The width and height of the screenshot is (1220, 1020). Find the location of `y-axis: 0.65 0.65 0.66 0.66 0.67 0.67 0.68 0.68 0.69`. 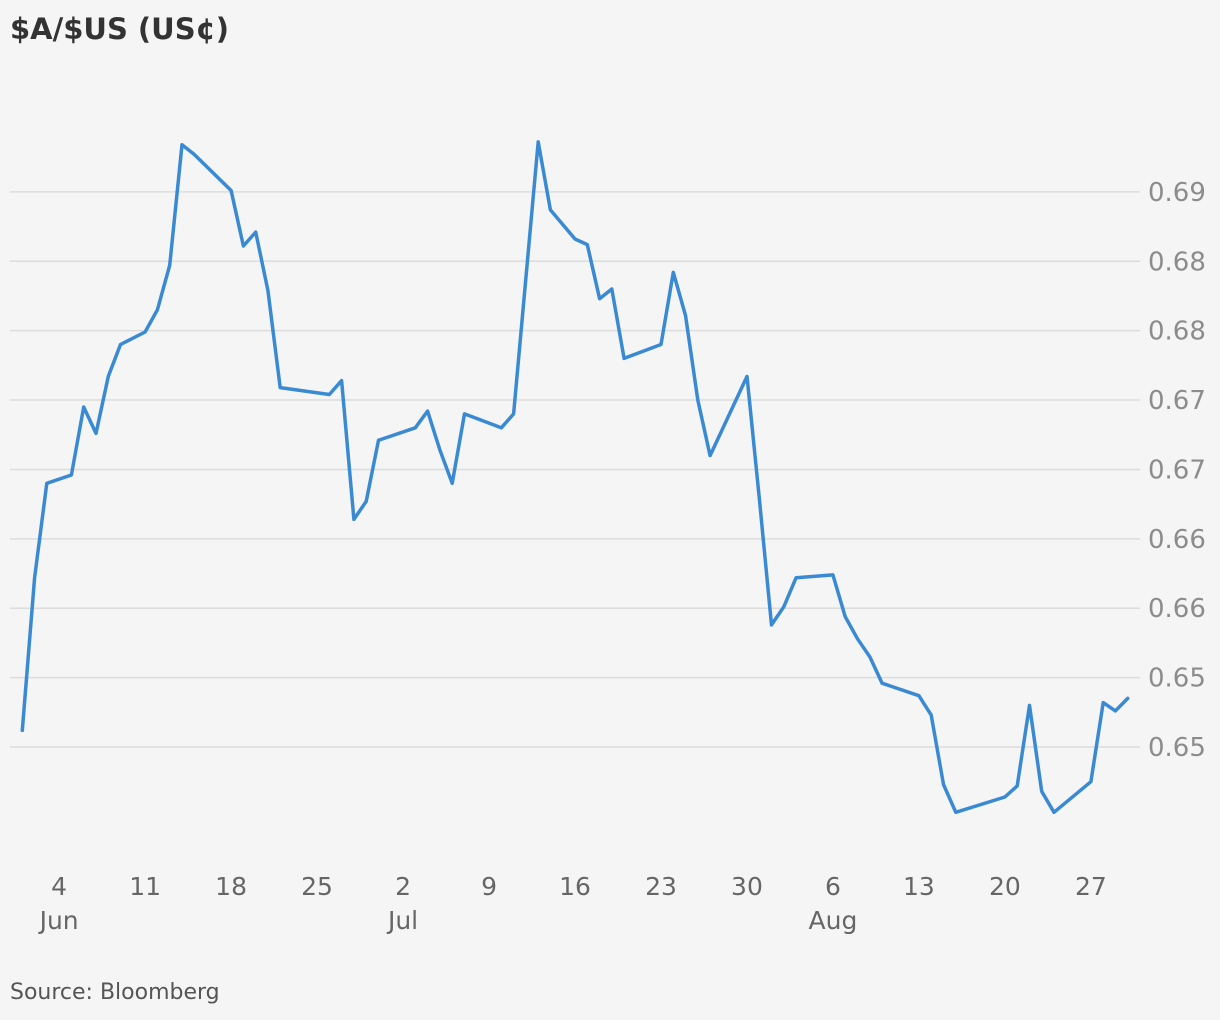

y-axis: 0.65 0.65 0.66 0.66 0.67 0.67 0.68 0.68 0.69 is located at coordinates (1177, 470).